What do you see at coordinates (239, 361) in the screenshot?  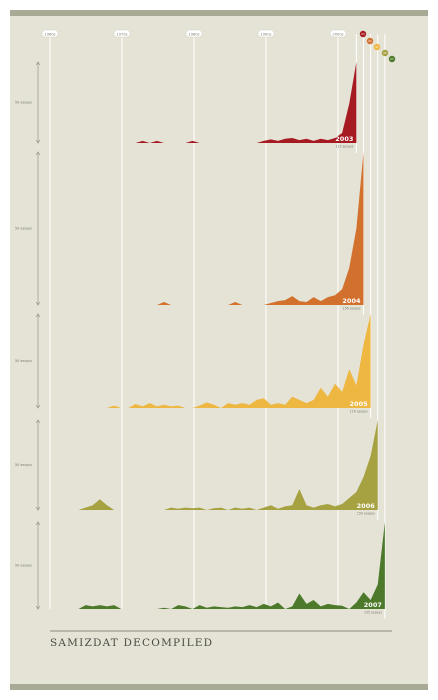 I see `area-series-2005` at bounding box center [239, 361].